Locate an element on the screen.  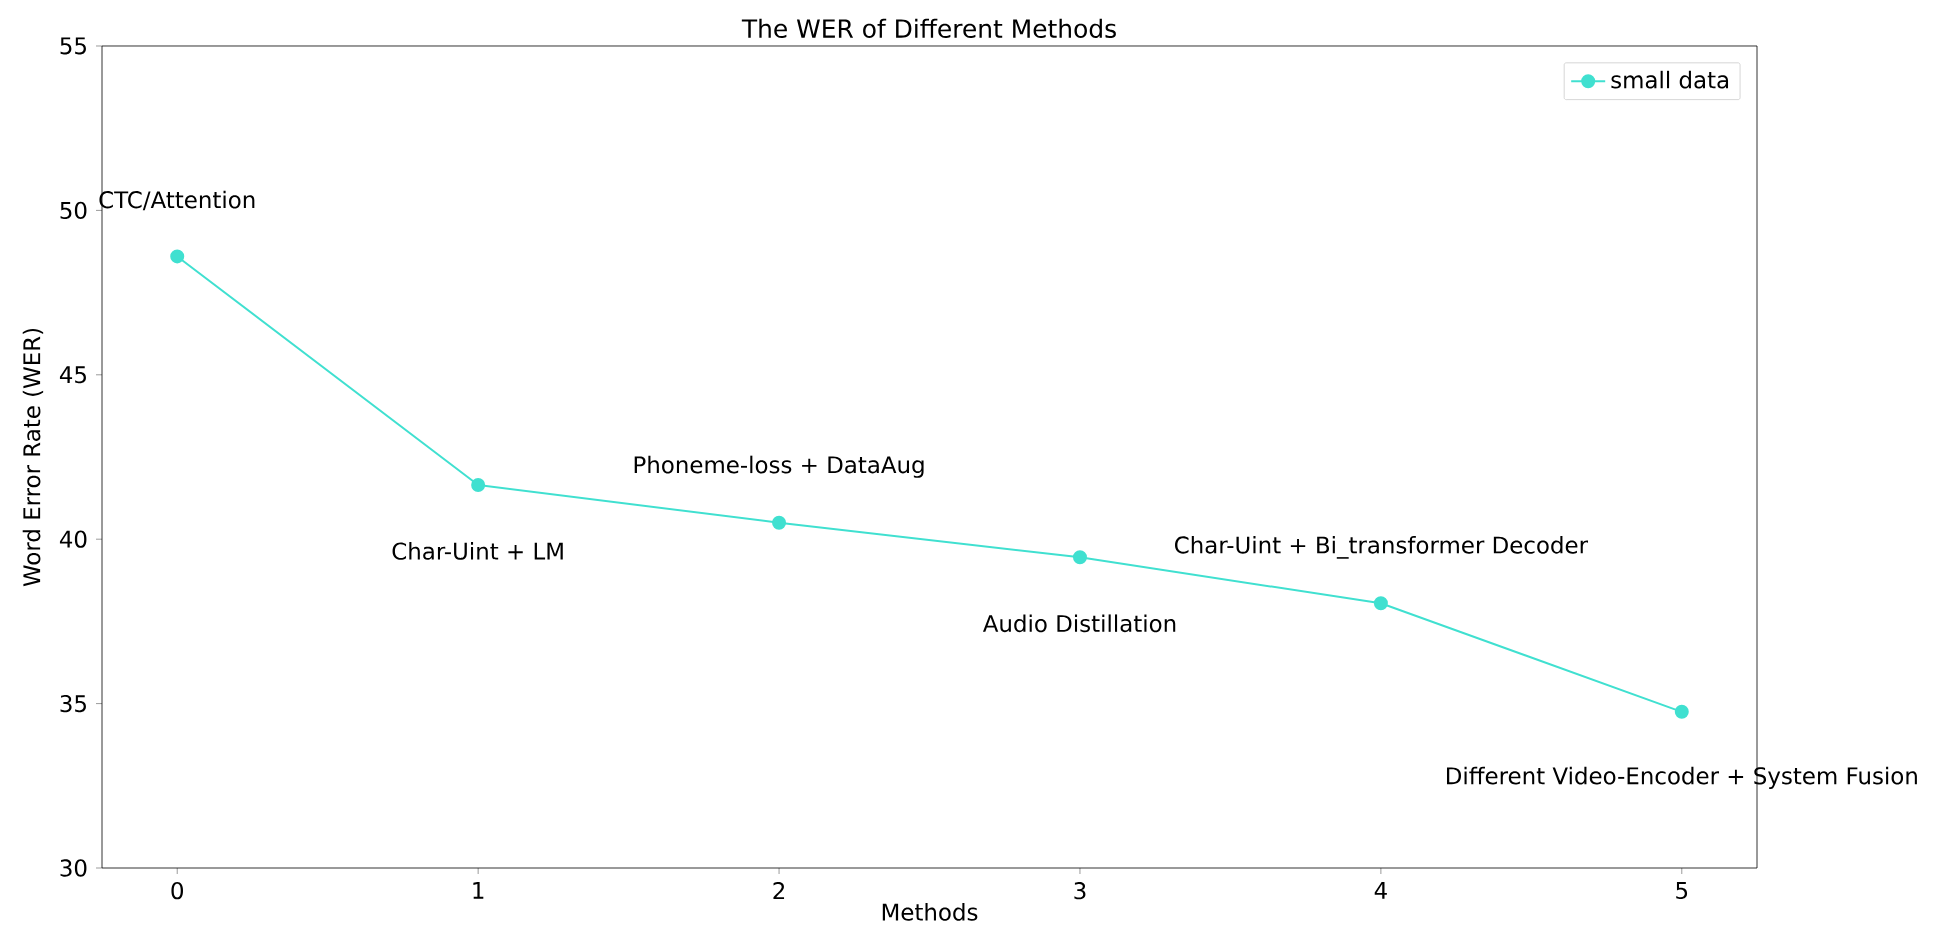
annotation: Audio Distillation is located at coordinates (1079, 623).